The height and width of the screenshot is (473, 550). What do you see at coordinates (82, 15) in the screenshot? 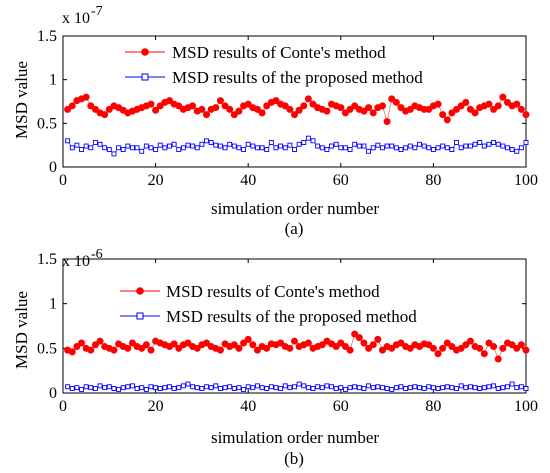
I see `scale-factor-a: x 10 -7` at bounding box center [82, 15].